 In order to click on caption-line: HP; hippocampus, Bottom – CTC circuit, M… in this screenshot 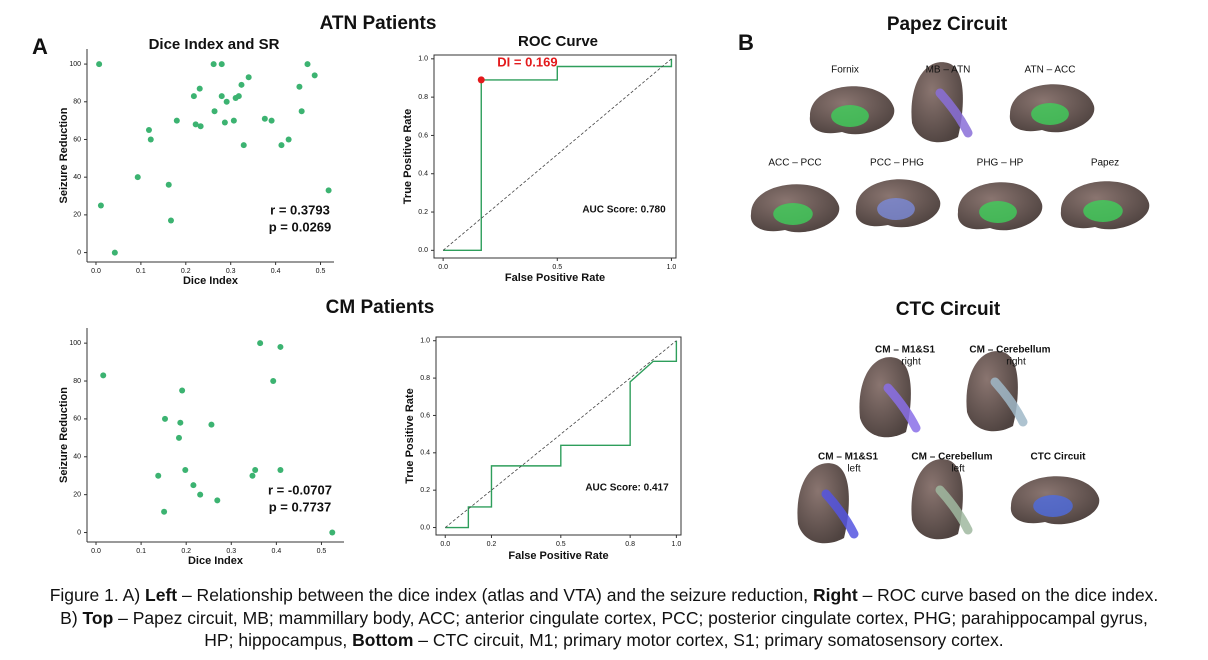, I will do `click(604, 640)`.